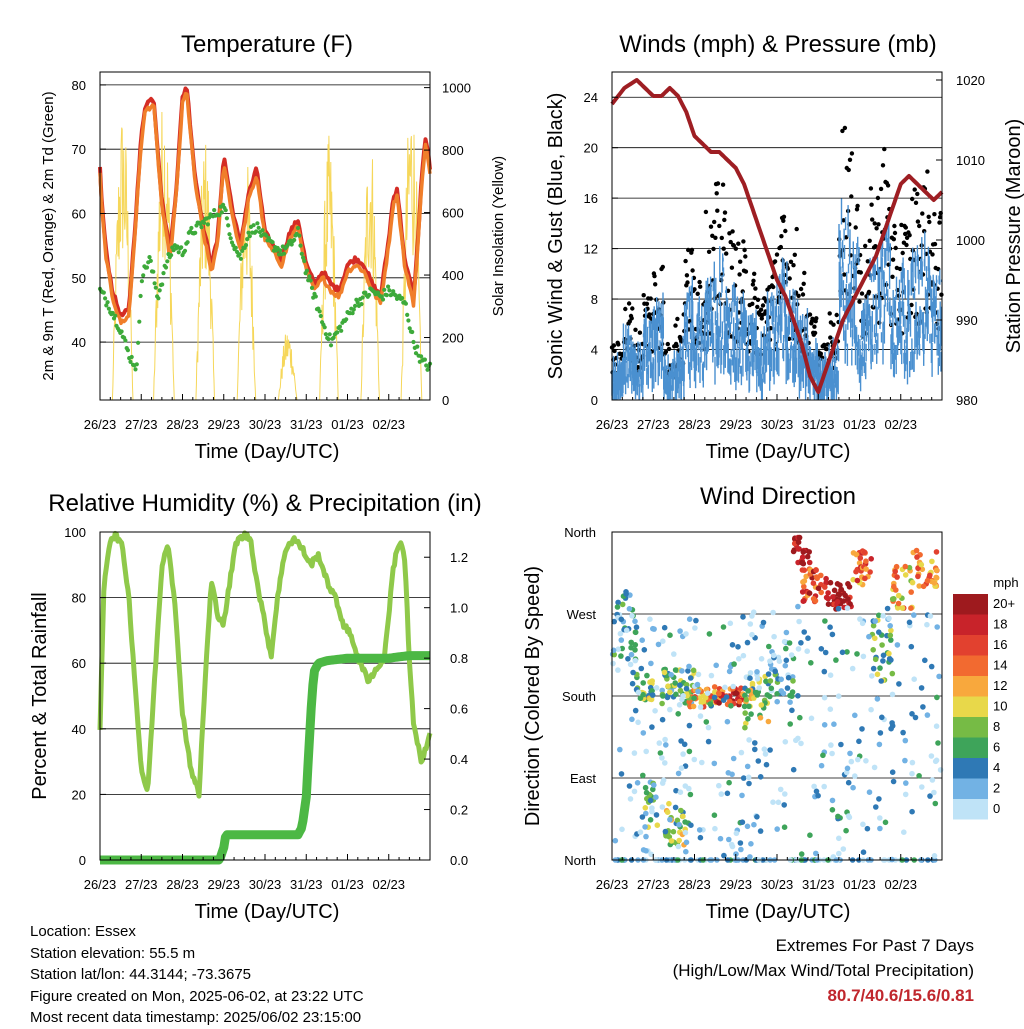 This screenshot has height=1029, width=1024. Describe the element at coordinates (456, 88) in the screenshot. I see `y2-tick-label: 1000` at that location.